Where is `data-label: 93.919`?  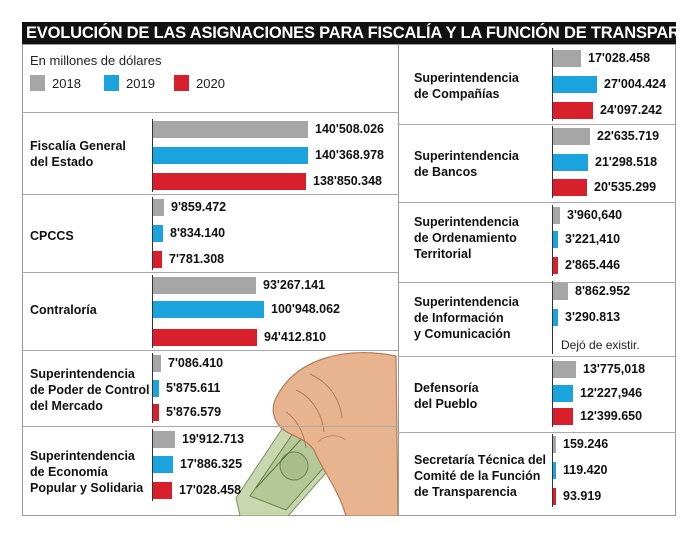 data-label: 93.919 is located at coordinates (582, 496).